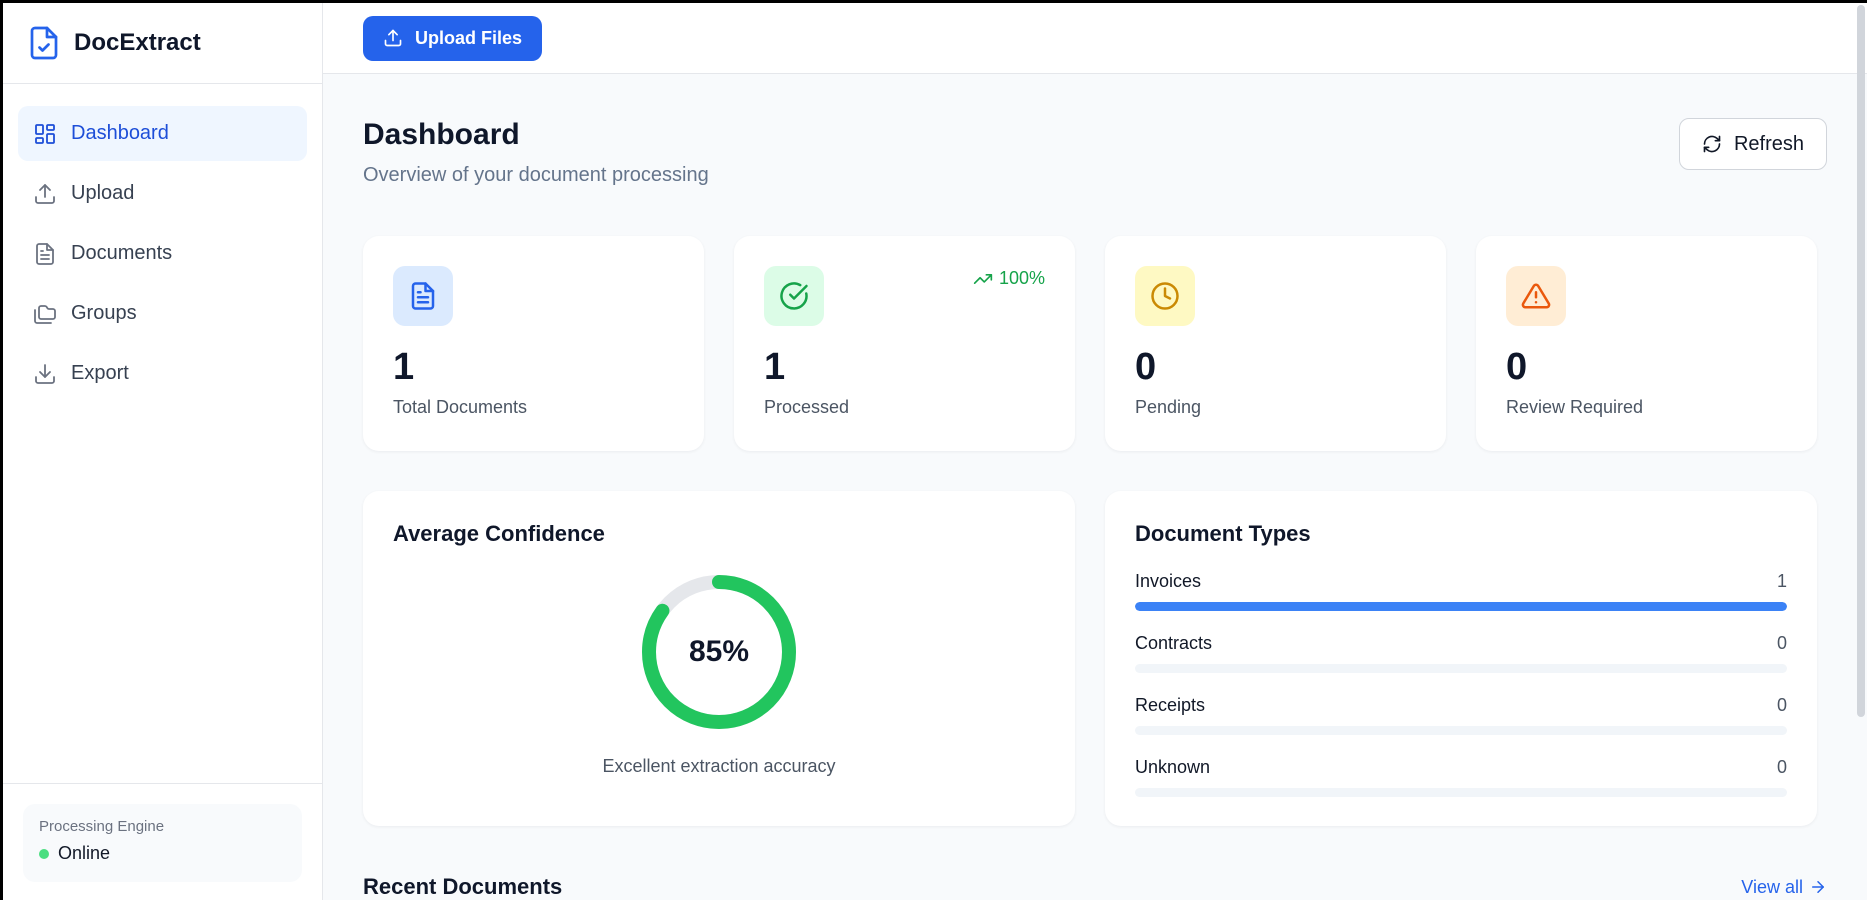 The width and height of the screenshot is (1867, 900). I want to click on gauge-caption: Excellent extraction accuracy, so click(719, 766).